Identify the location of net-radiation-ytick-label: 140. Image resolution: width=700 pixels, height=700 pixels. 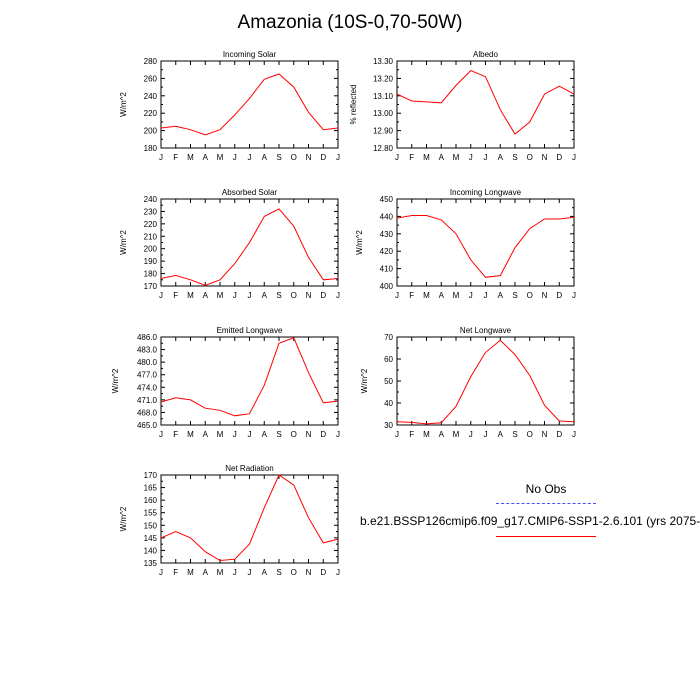
(151, 550).